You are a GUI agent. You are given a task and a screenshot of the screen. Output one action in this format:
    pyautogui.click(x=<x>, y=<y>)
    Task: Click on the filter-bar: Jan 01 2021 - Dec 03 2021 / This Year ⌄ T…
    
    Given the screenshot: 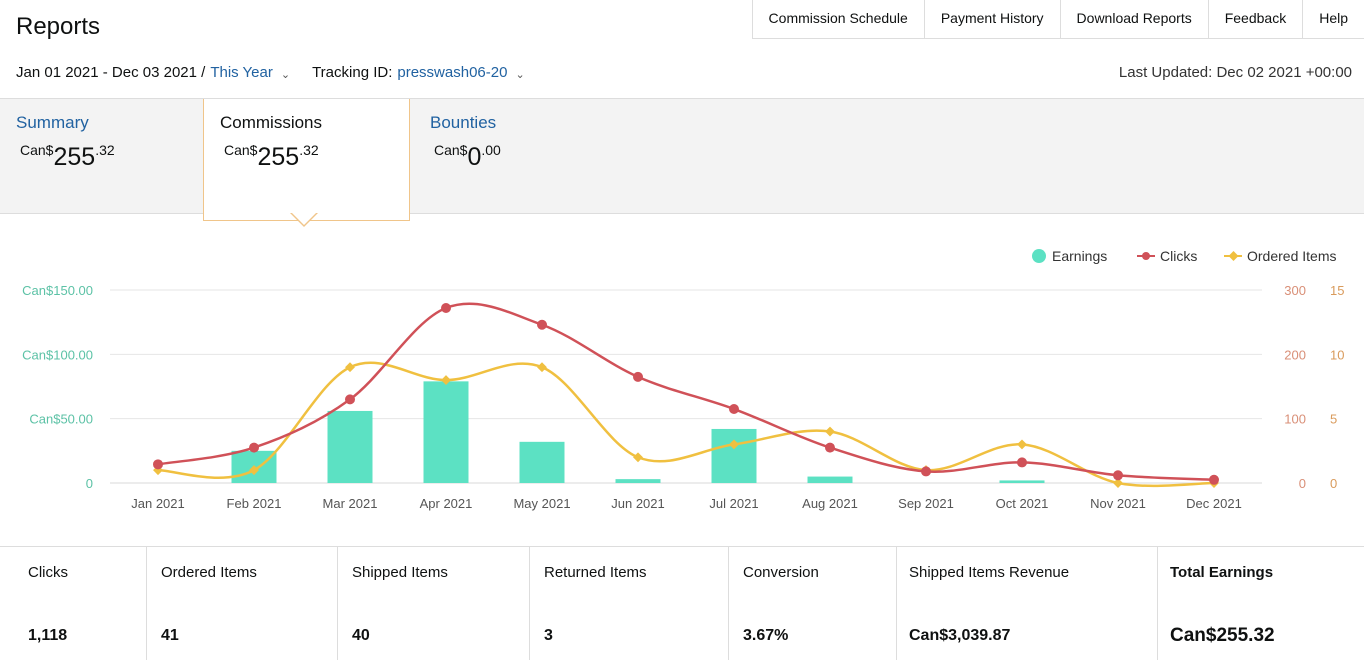 What is the action you would take?
    pyautogui.click(x=270, y=72)
    